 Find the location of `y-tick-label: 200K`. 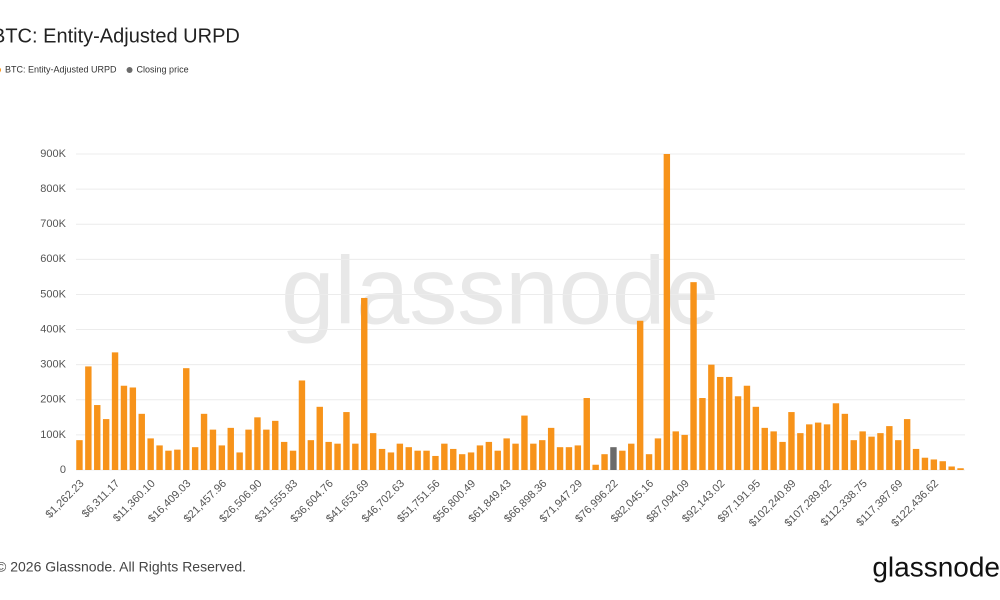

y-tick-label: 200K is located at coordinates (53, 400).